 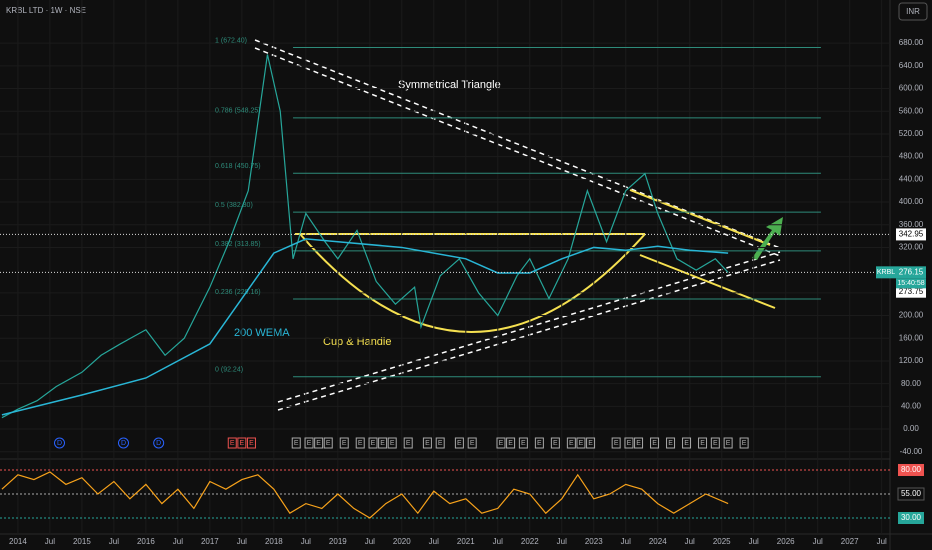 What do you see at coordinates (911, 360) in the screenshot?
I see `y-tick-label: 120.00` at bounding box center [911, 360].